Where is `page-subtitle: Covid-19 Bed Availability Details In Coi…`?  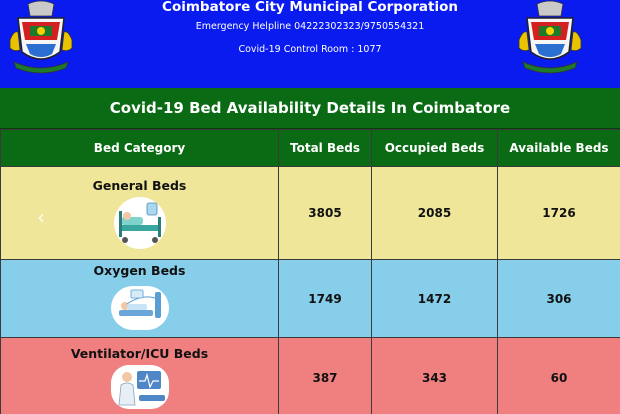 page-subtitle: Covid-19 Bed Availability Details In Coi… is located at coordinates (310, 108).